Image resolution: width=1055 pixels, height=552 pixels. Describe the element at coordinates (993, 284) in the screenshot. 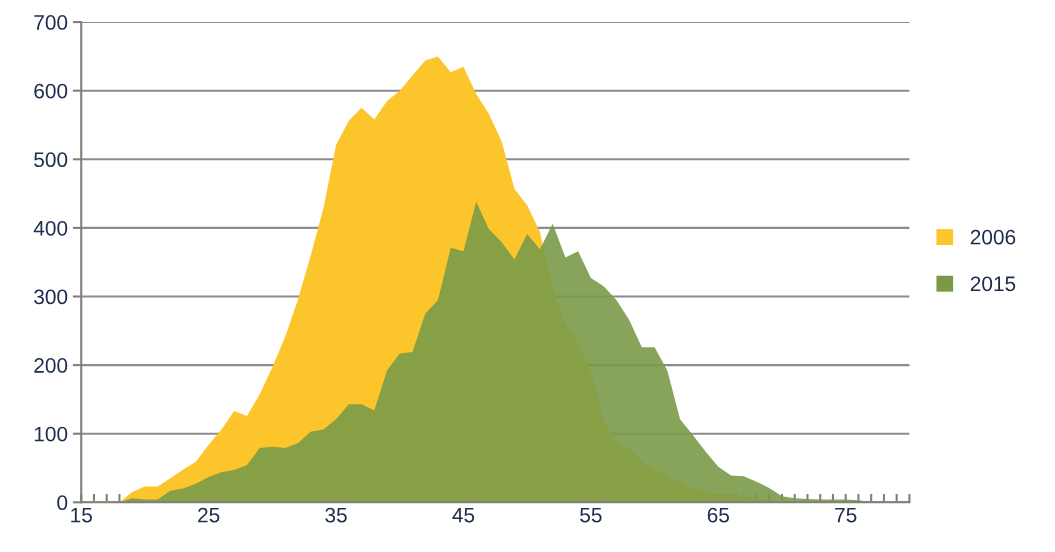

I see `legend-label: 2015` at that location.